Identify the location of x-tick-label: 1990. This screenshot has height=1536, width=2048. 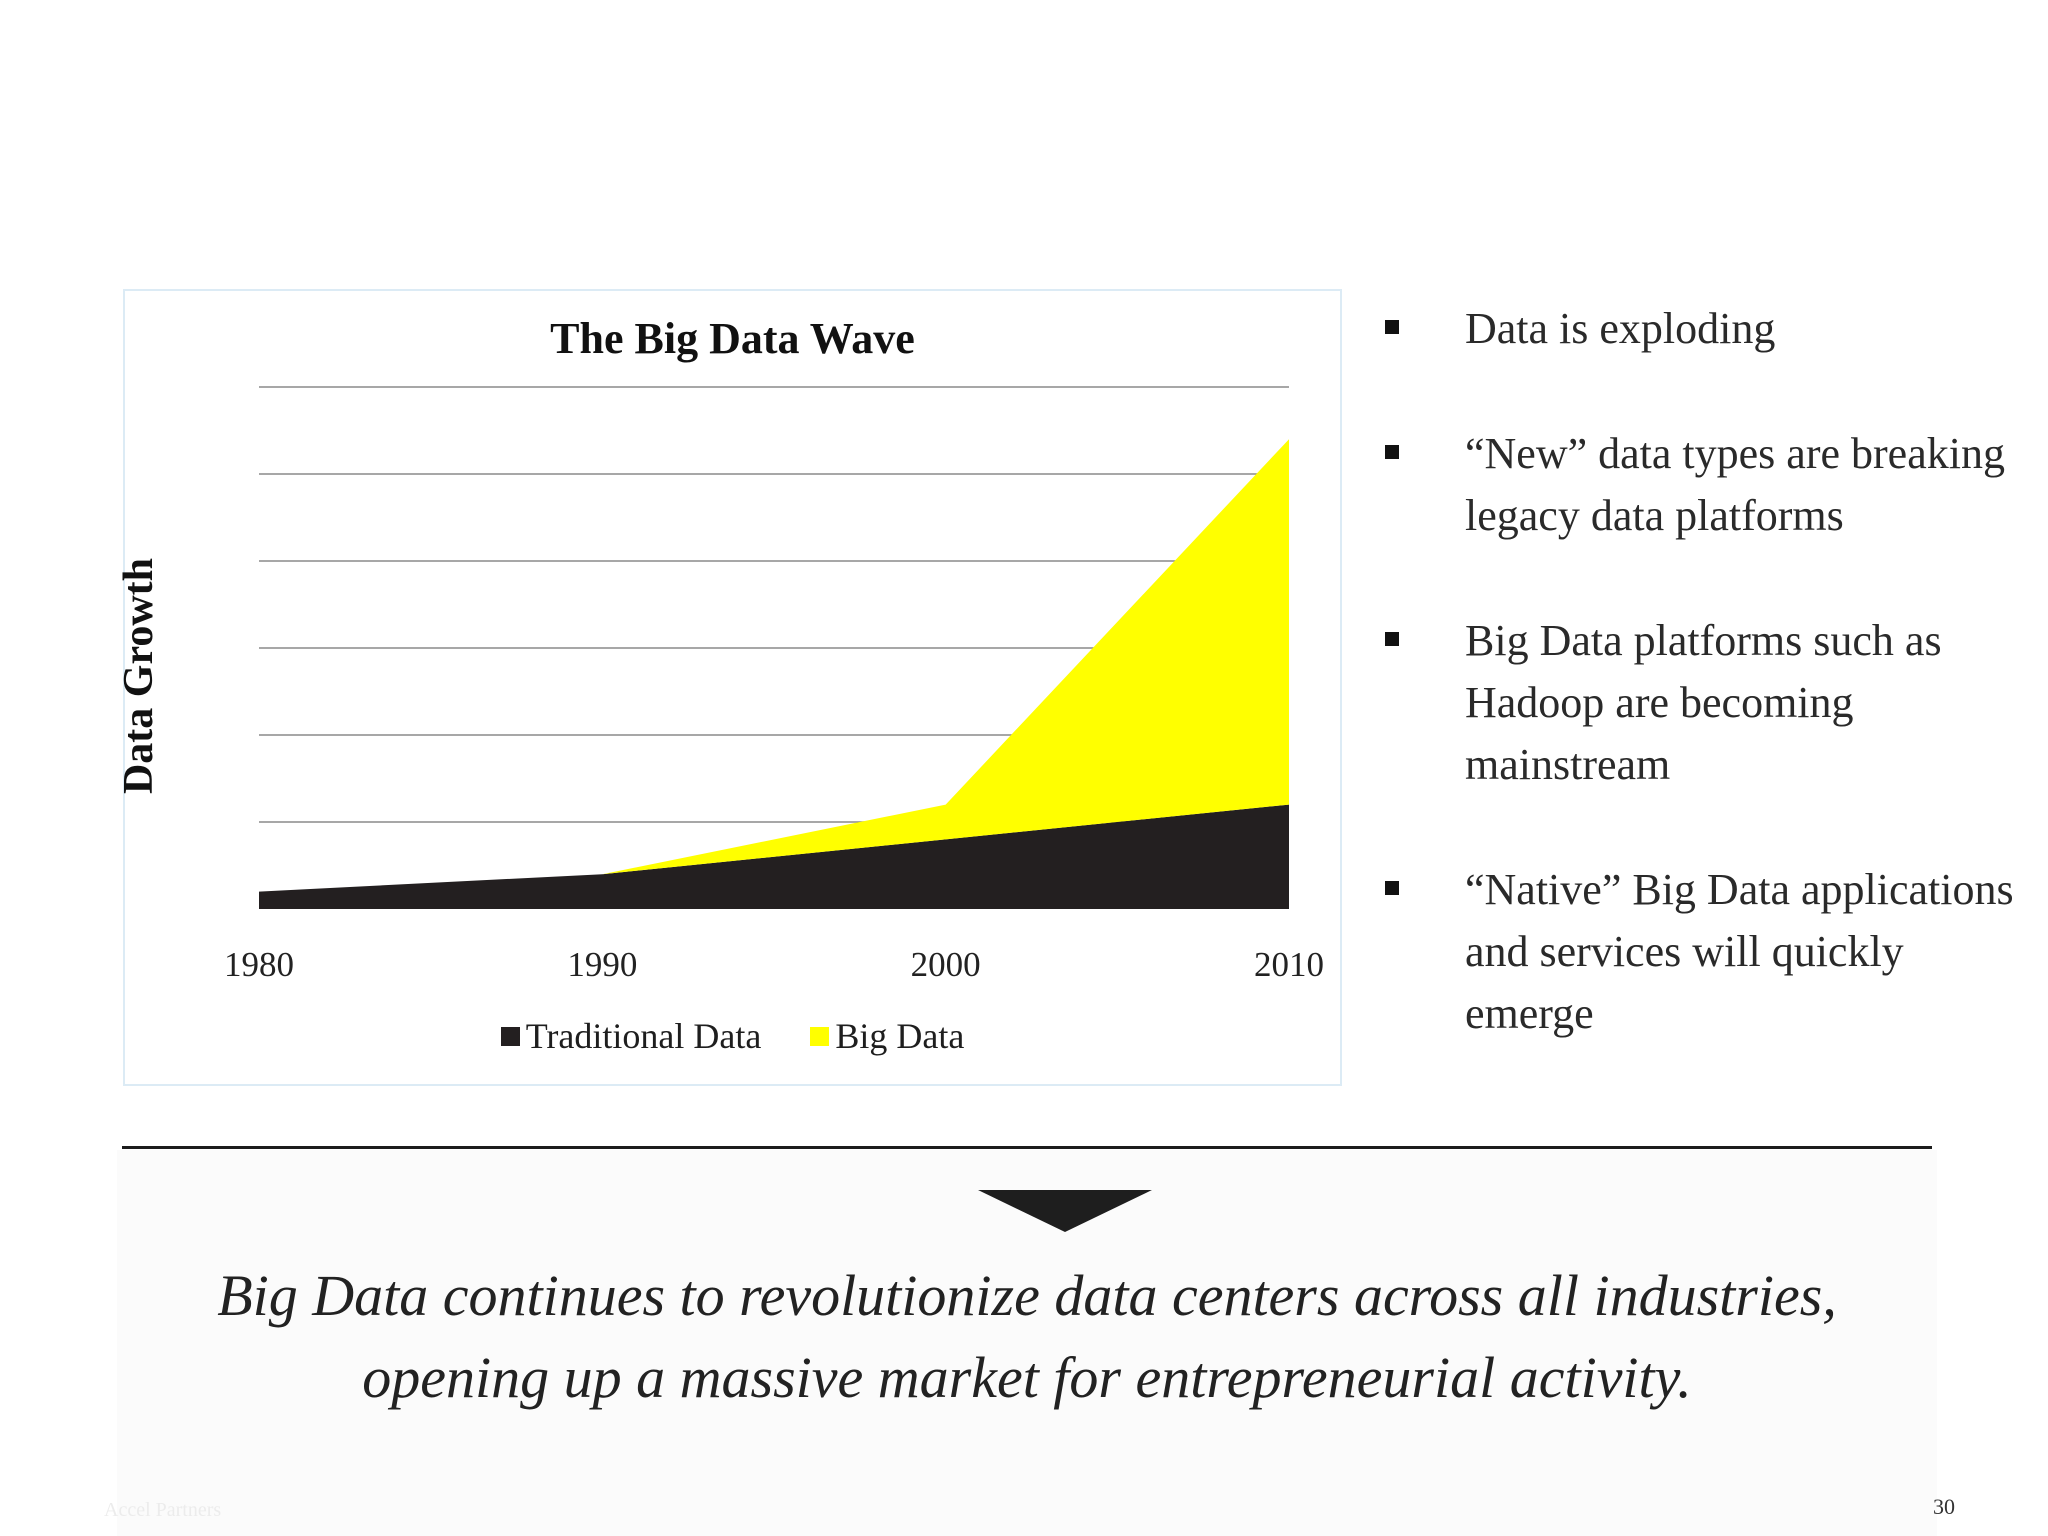
(602, 964).